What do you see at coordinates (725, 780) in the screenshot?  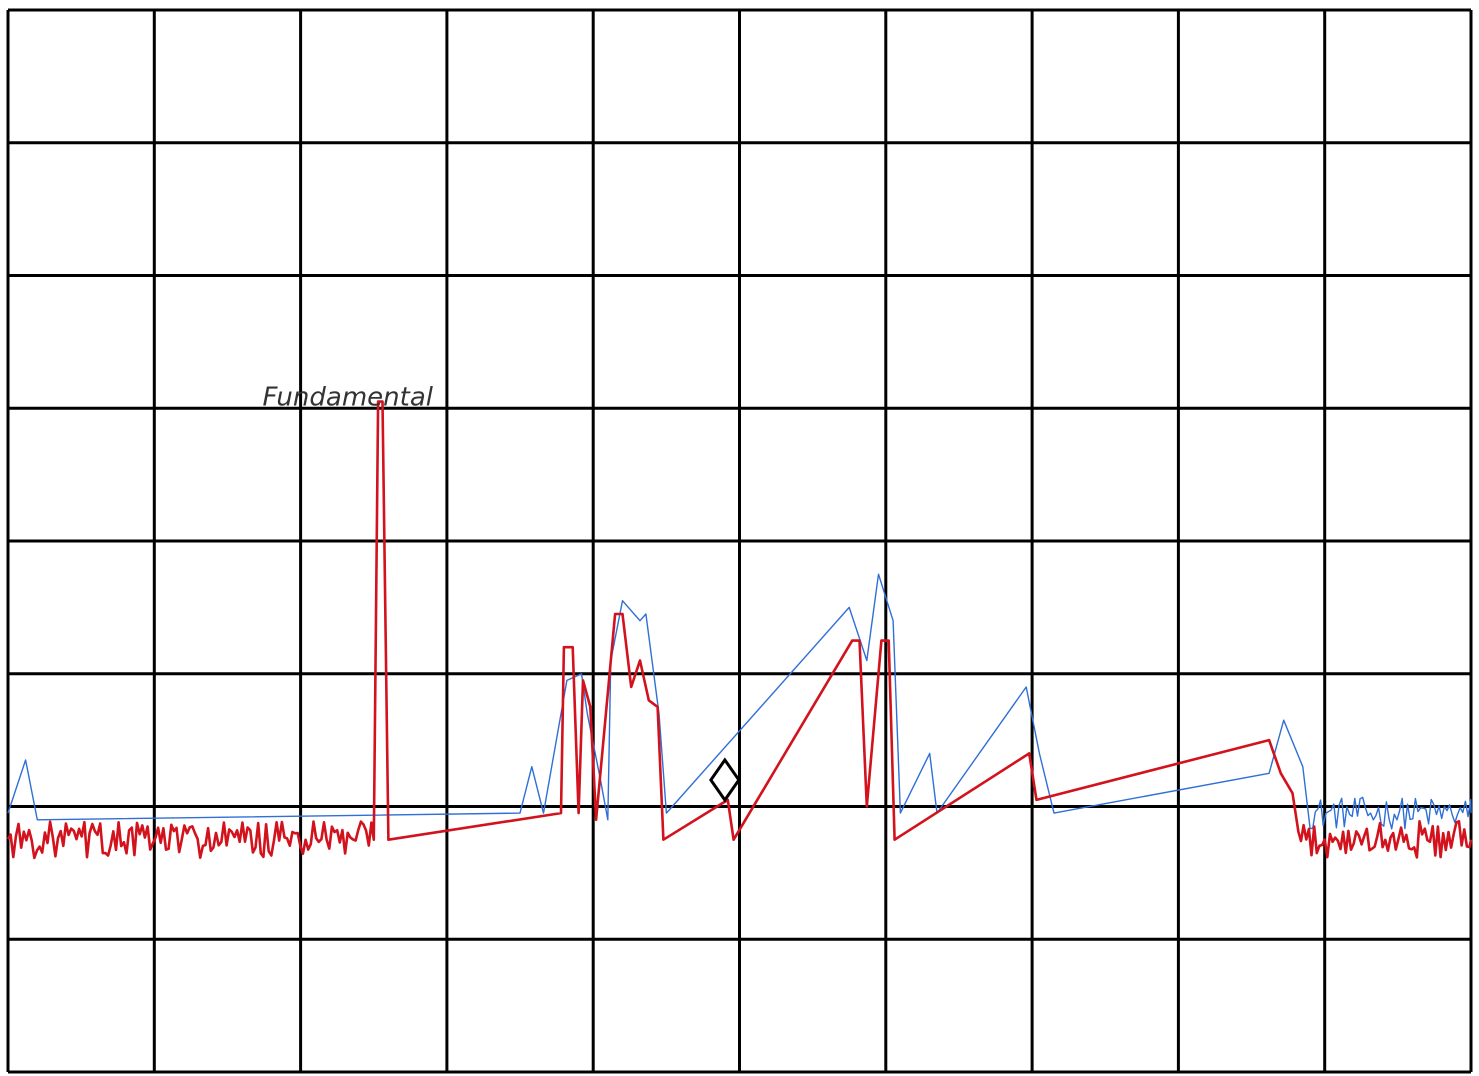 I see `marker-diamond-icon` at bounding box center [725, 780].